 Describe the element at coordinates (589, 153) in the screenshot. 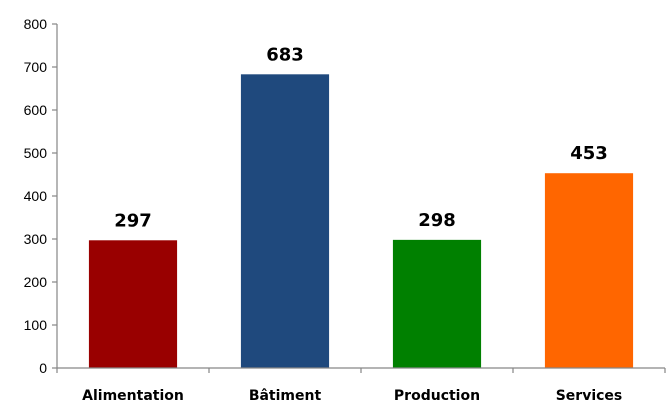

I see `data-label: 453` at that location.